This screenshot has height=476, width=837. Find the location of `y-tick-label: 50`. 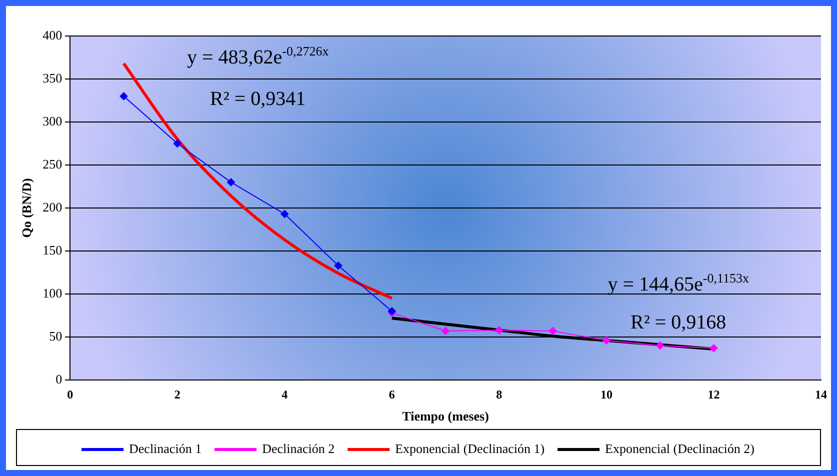

y-tick-label: 50 is located at coordinates (55, 336).